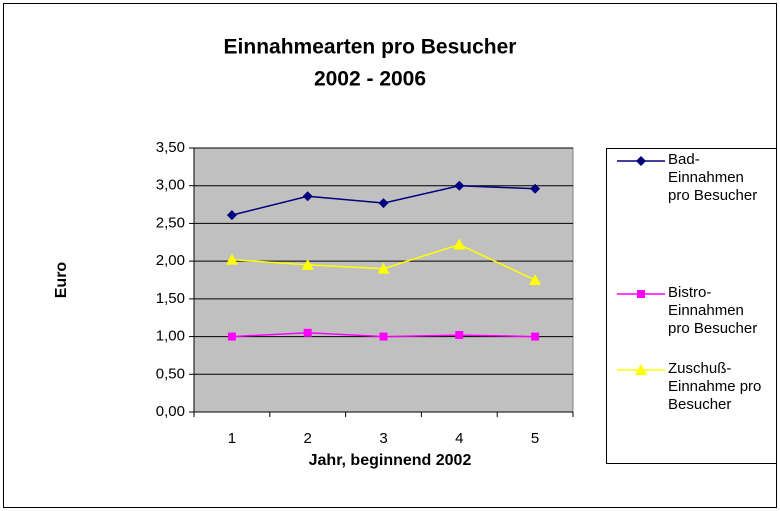  What do you see at coordinates (170, 298) in the screenshot?
I see `y-tick-label: 1,50` at bounding box center [170, 298].